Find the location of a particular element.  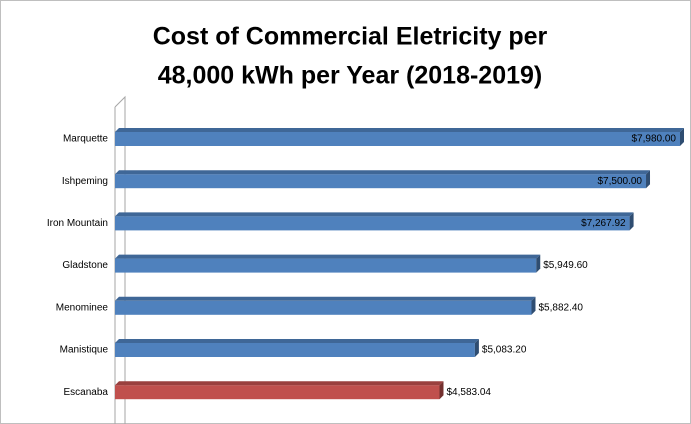

data-label: $5,083.20 is located at coordinates (504, 350).